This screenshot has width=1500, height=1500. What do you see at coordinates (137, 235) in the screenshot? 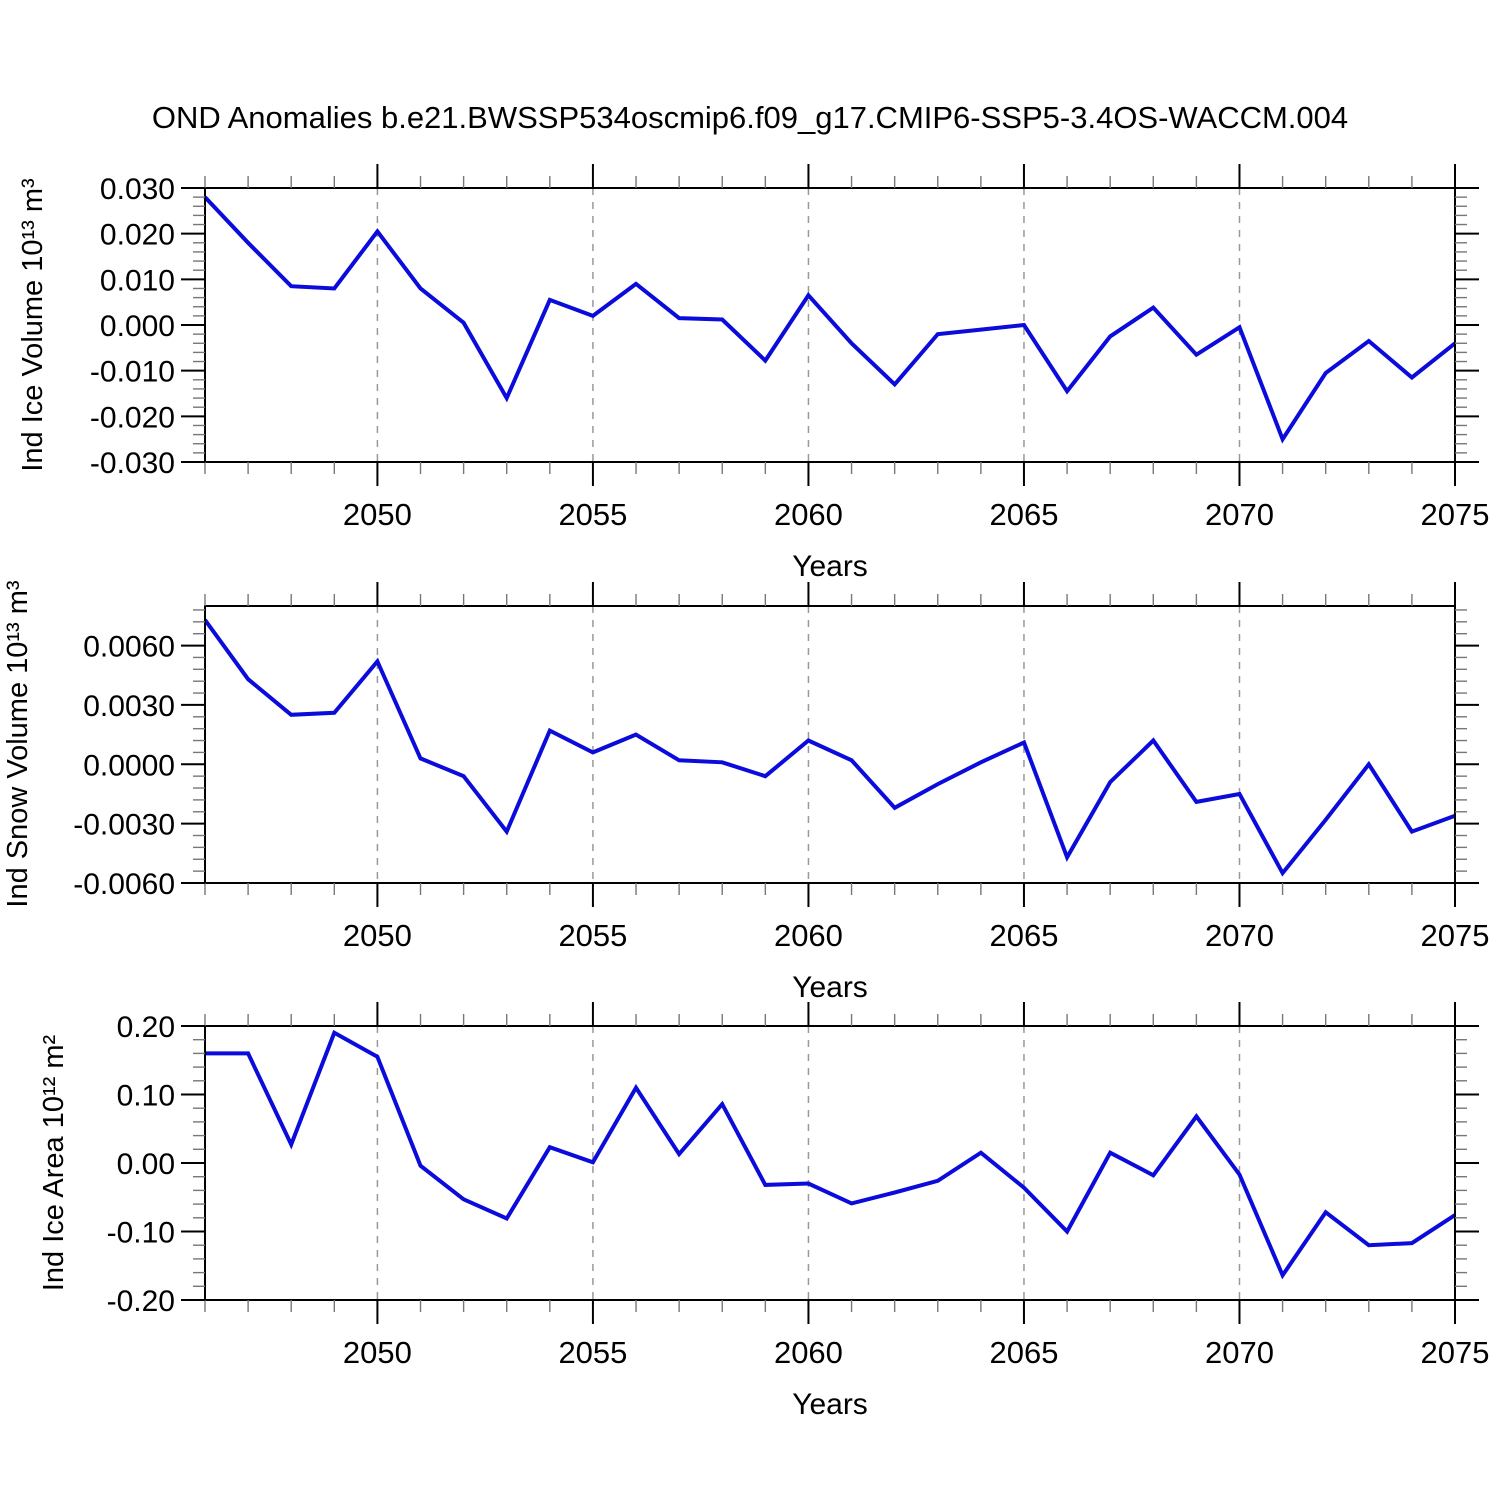
I see `y-tick-label: 0.020` at bounding box center [137, 235].